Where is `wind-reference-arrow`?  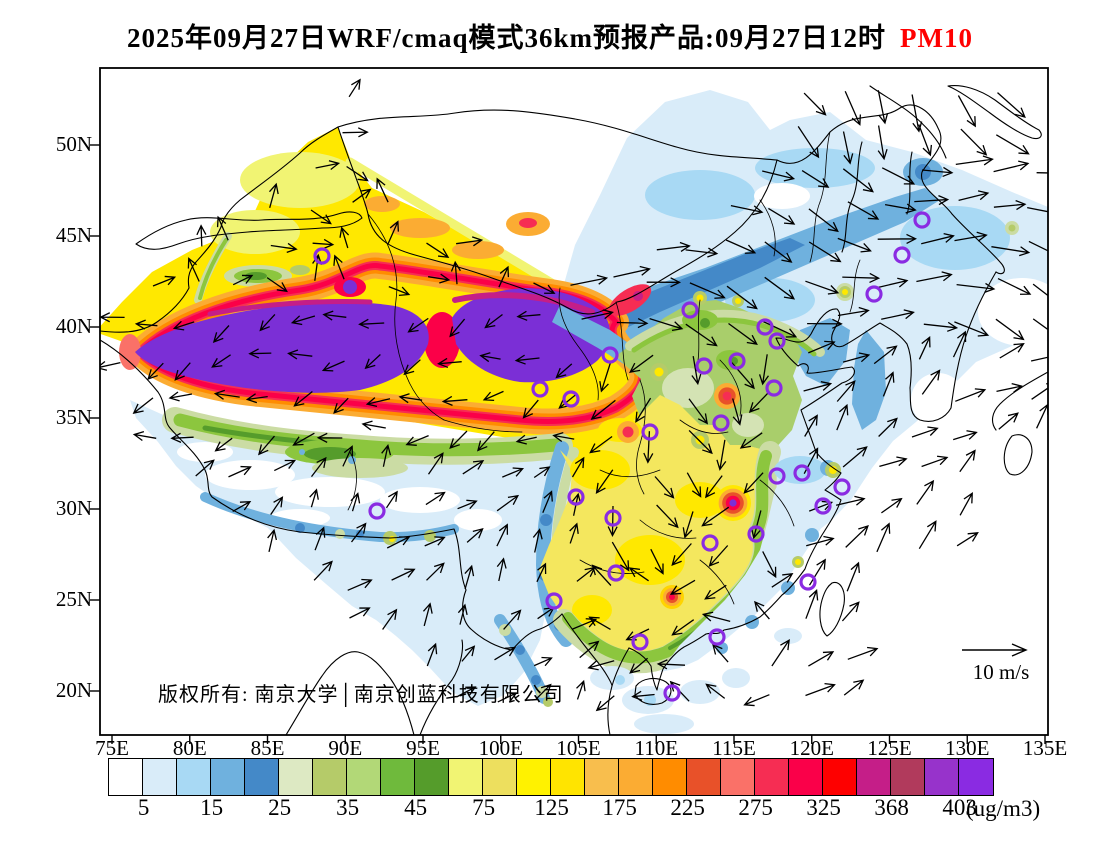
wind-reference-arrow is located at coordinates (995, 650).